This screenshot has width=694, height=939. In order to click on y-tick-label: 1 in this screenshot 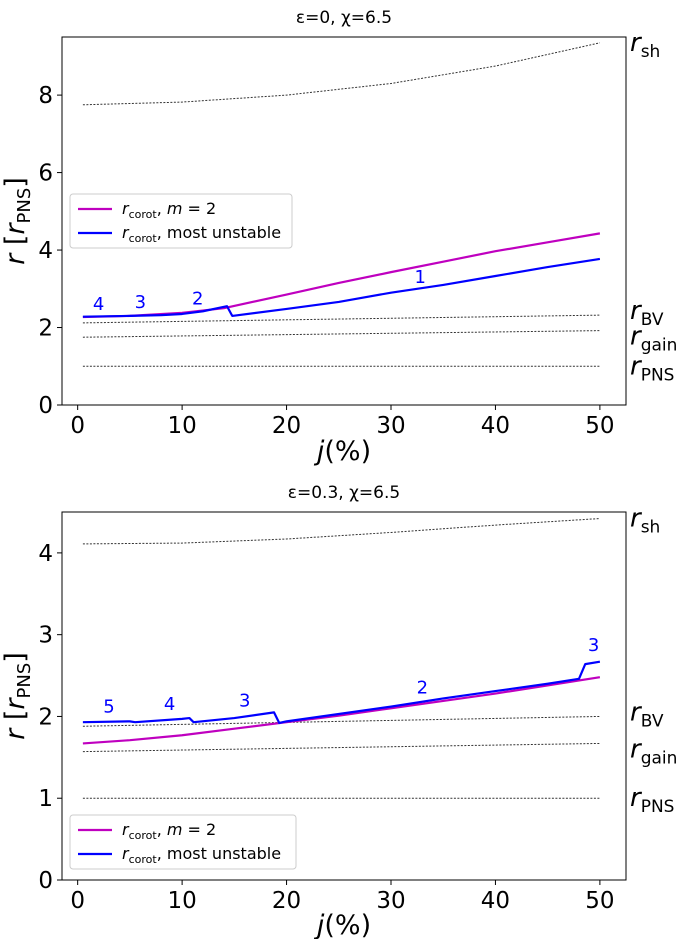, I will do `click(45, 799)`.